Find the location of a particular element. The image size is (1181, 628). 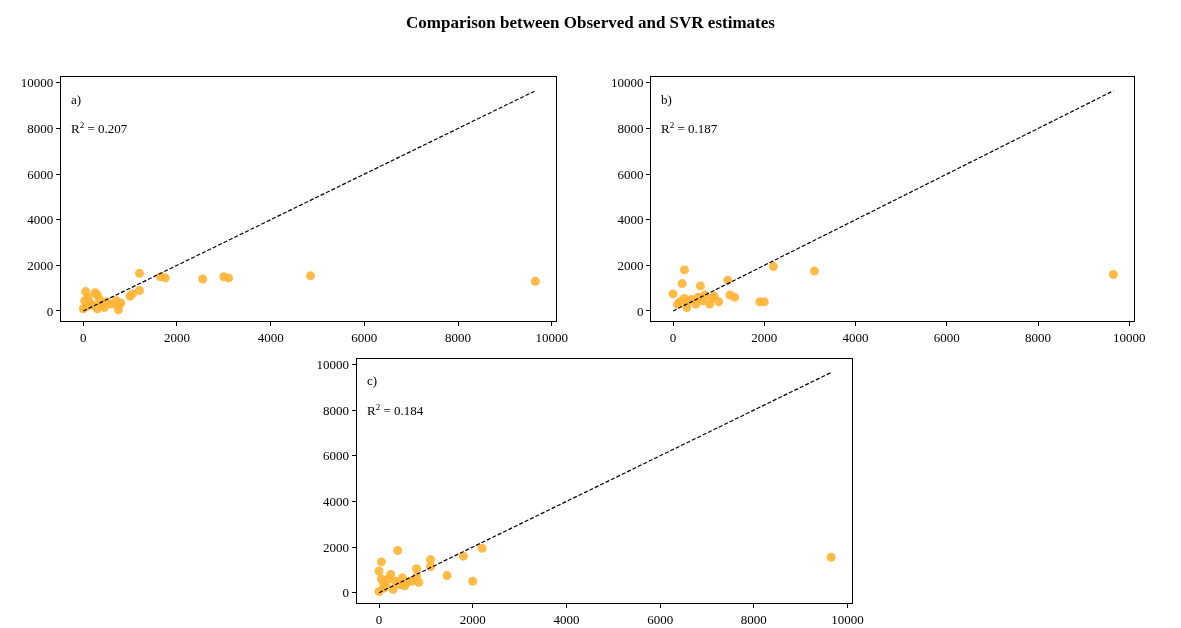

annotation: c) is located at coordinates (372, 380).